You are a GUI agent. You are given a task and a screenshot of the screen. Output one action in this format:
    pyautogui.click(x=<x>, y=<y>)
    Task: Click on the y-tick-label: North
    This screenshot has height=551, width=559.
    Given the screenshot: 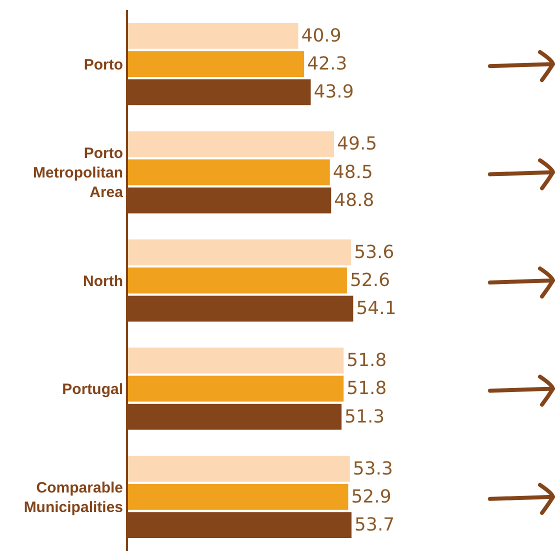 What is the action you would take?
    pyautogui.click(x=103, y=281)
    